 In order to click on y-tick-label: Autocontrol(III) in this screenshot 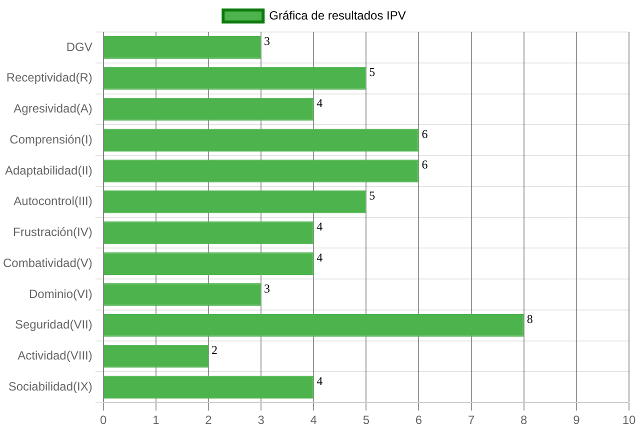, I will do `click(53, 201)`.